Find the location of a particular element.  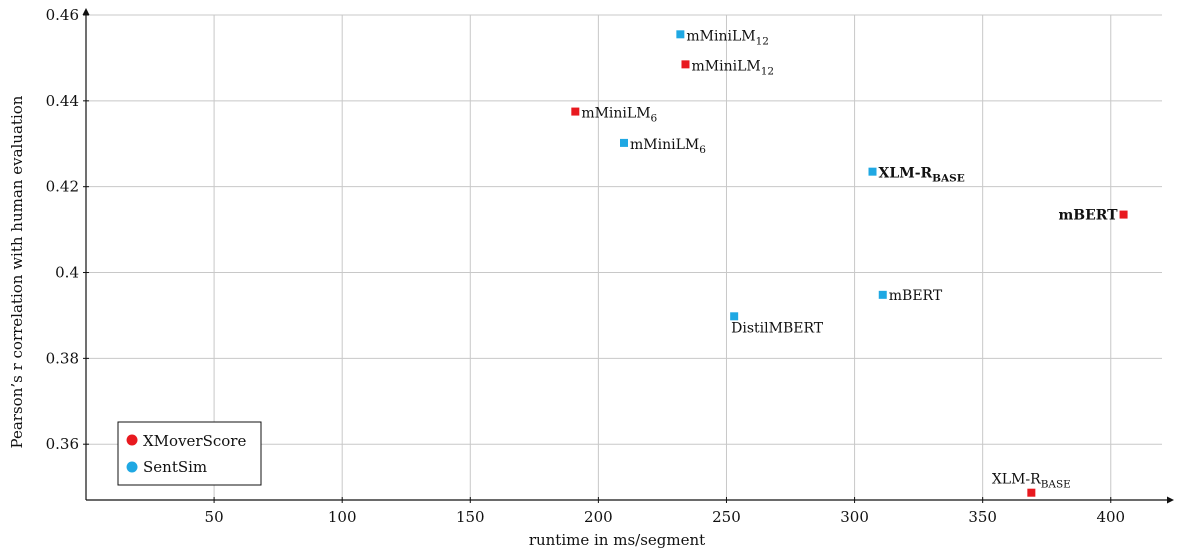

x-tick-label: 300 is located at coordinates (854, 517).